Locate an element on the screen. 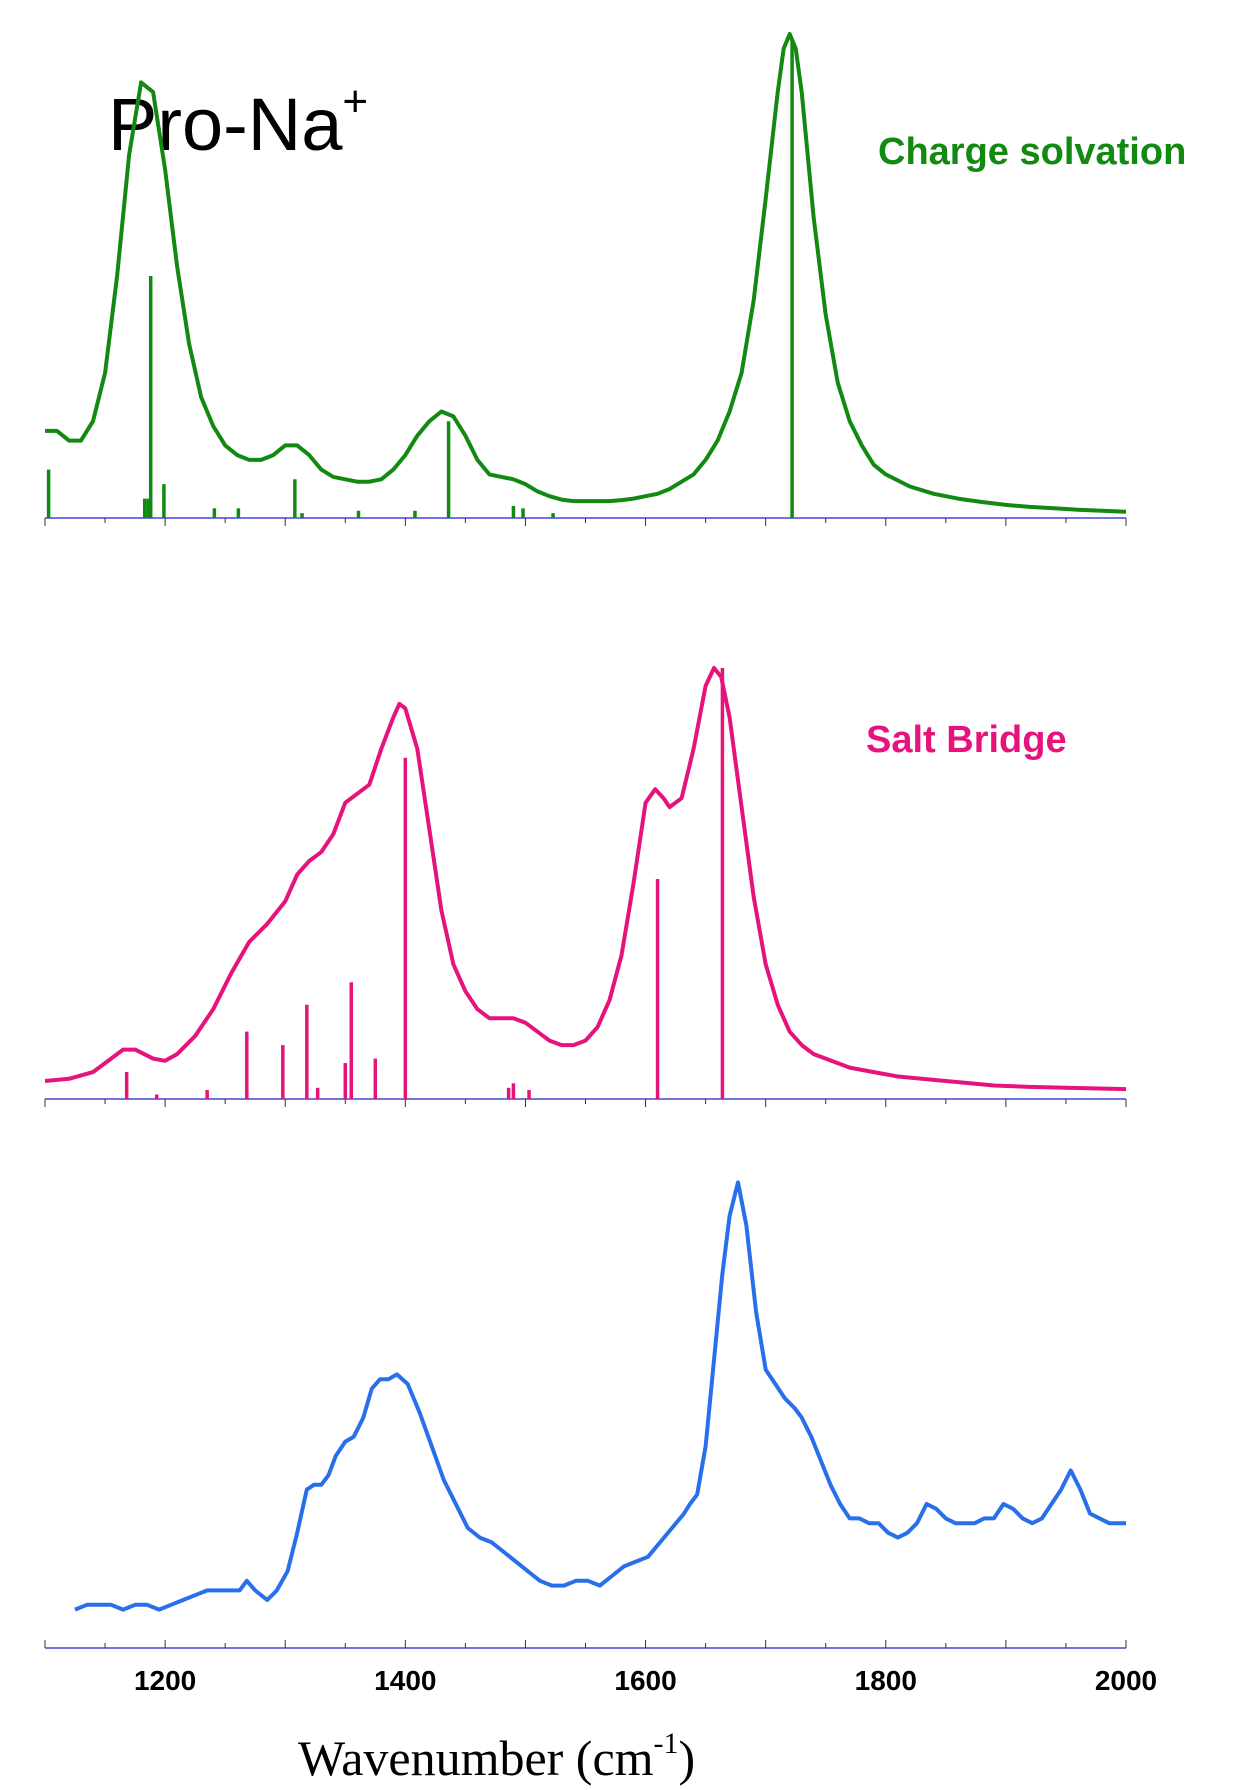  x-tick-label: 1800 is located at coordinates (886, 1680).